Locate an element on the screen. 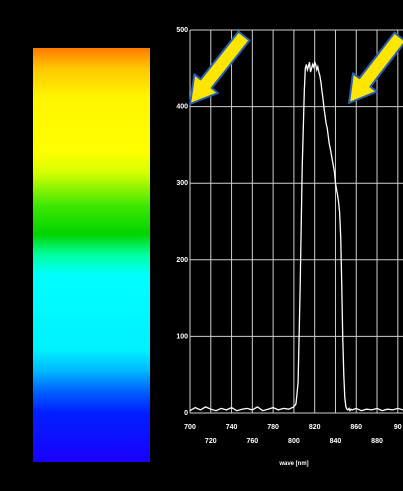 The height and width of the screenshot is (491, 403). x-tick-label: 760 is located at coordinates (252, 441).